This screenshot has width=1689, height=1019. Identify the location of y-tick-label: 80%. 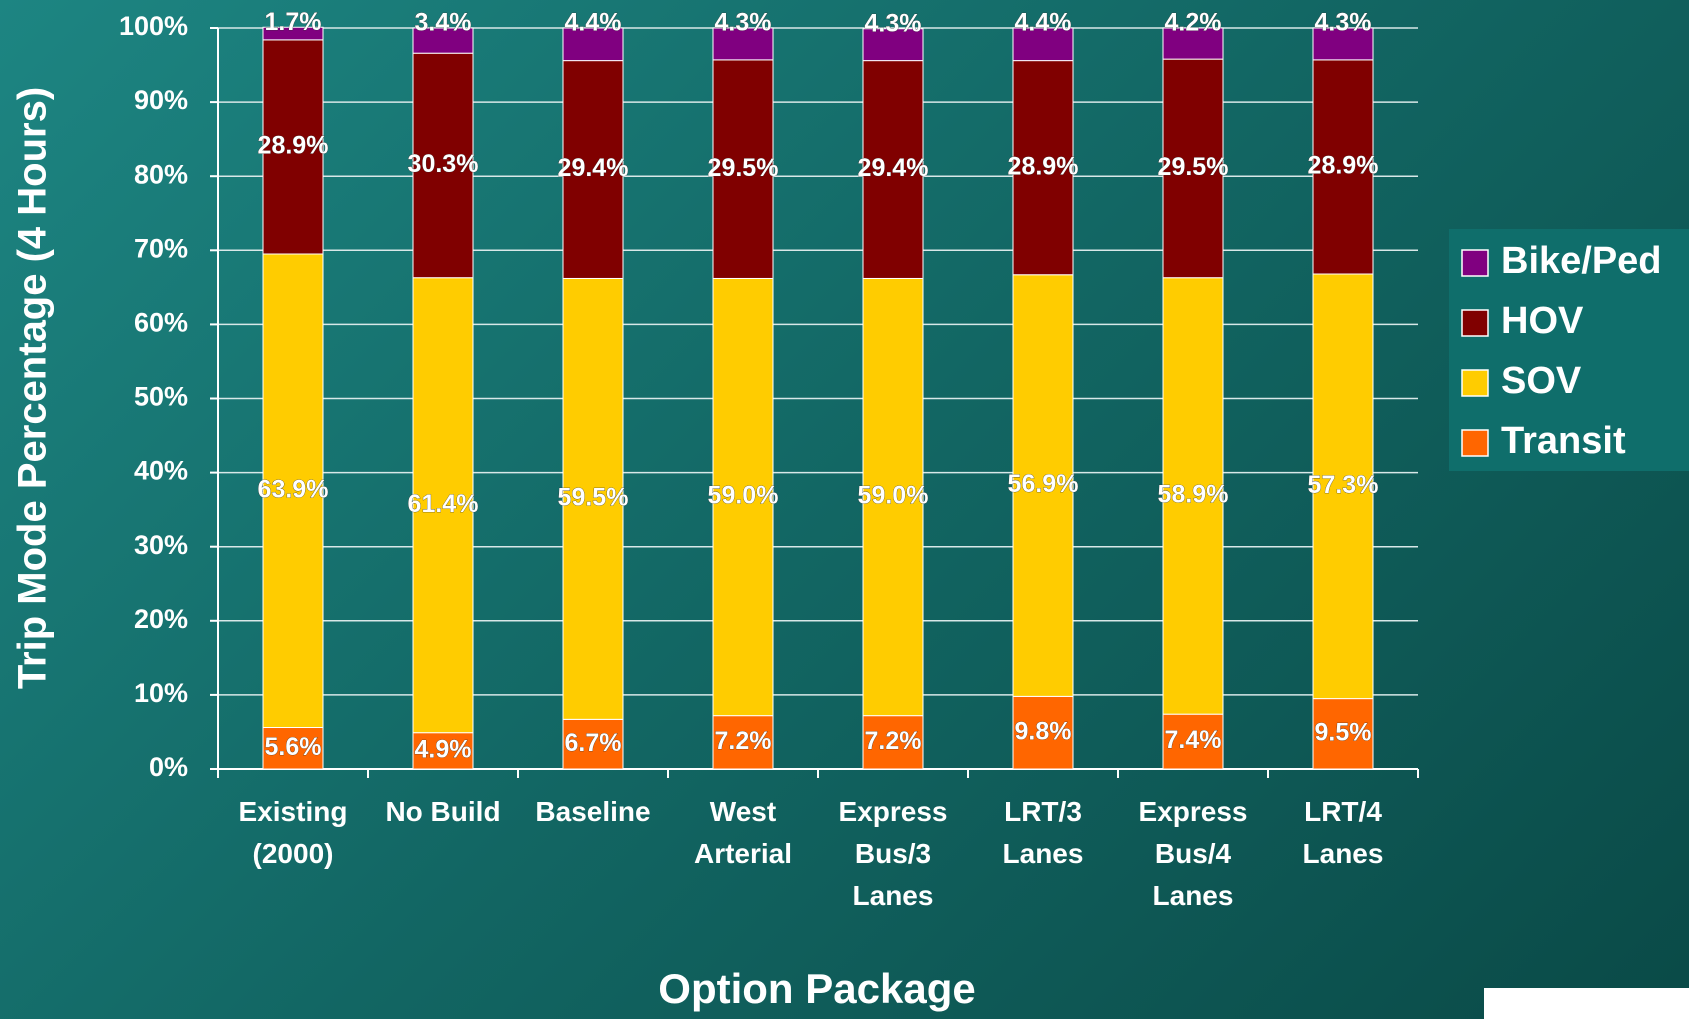
(161, 174).